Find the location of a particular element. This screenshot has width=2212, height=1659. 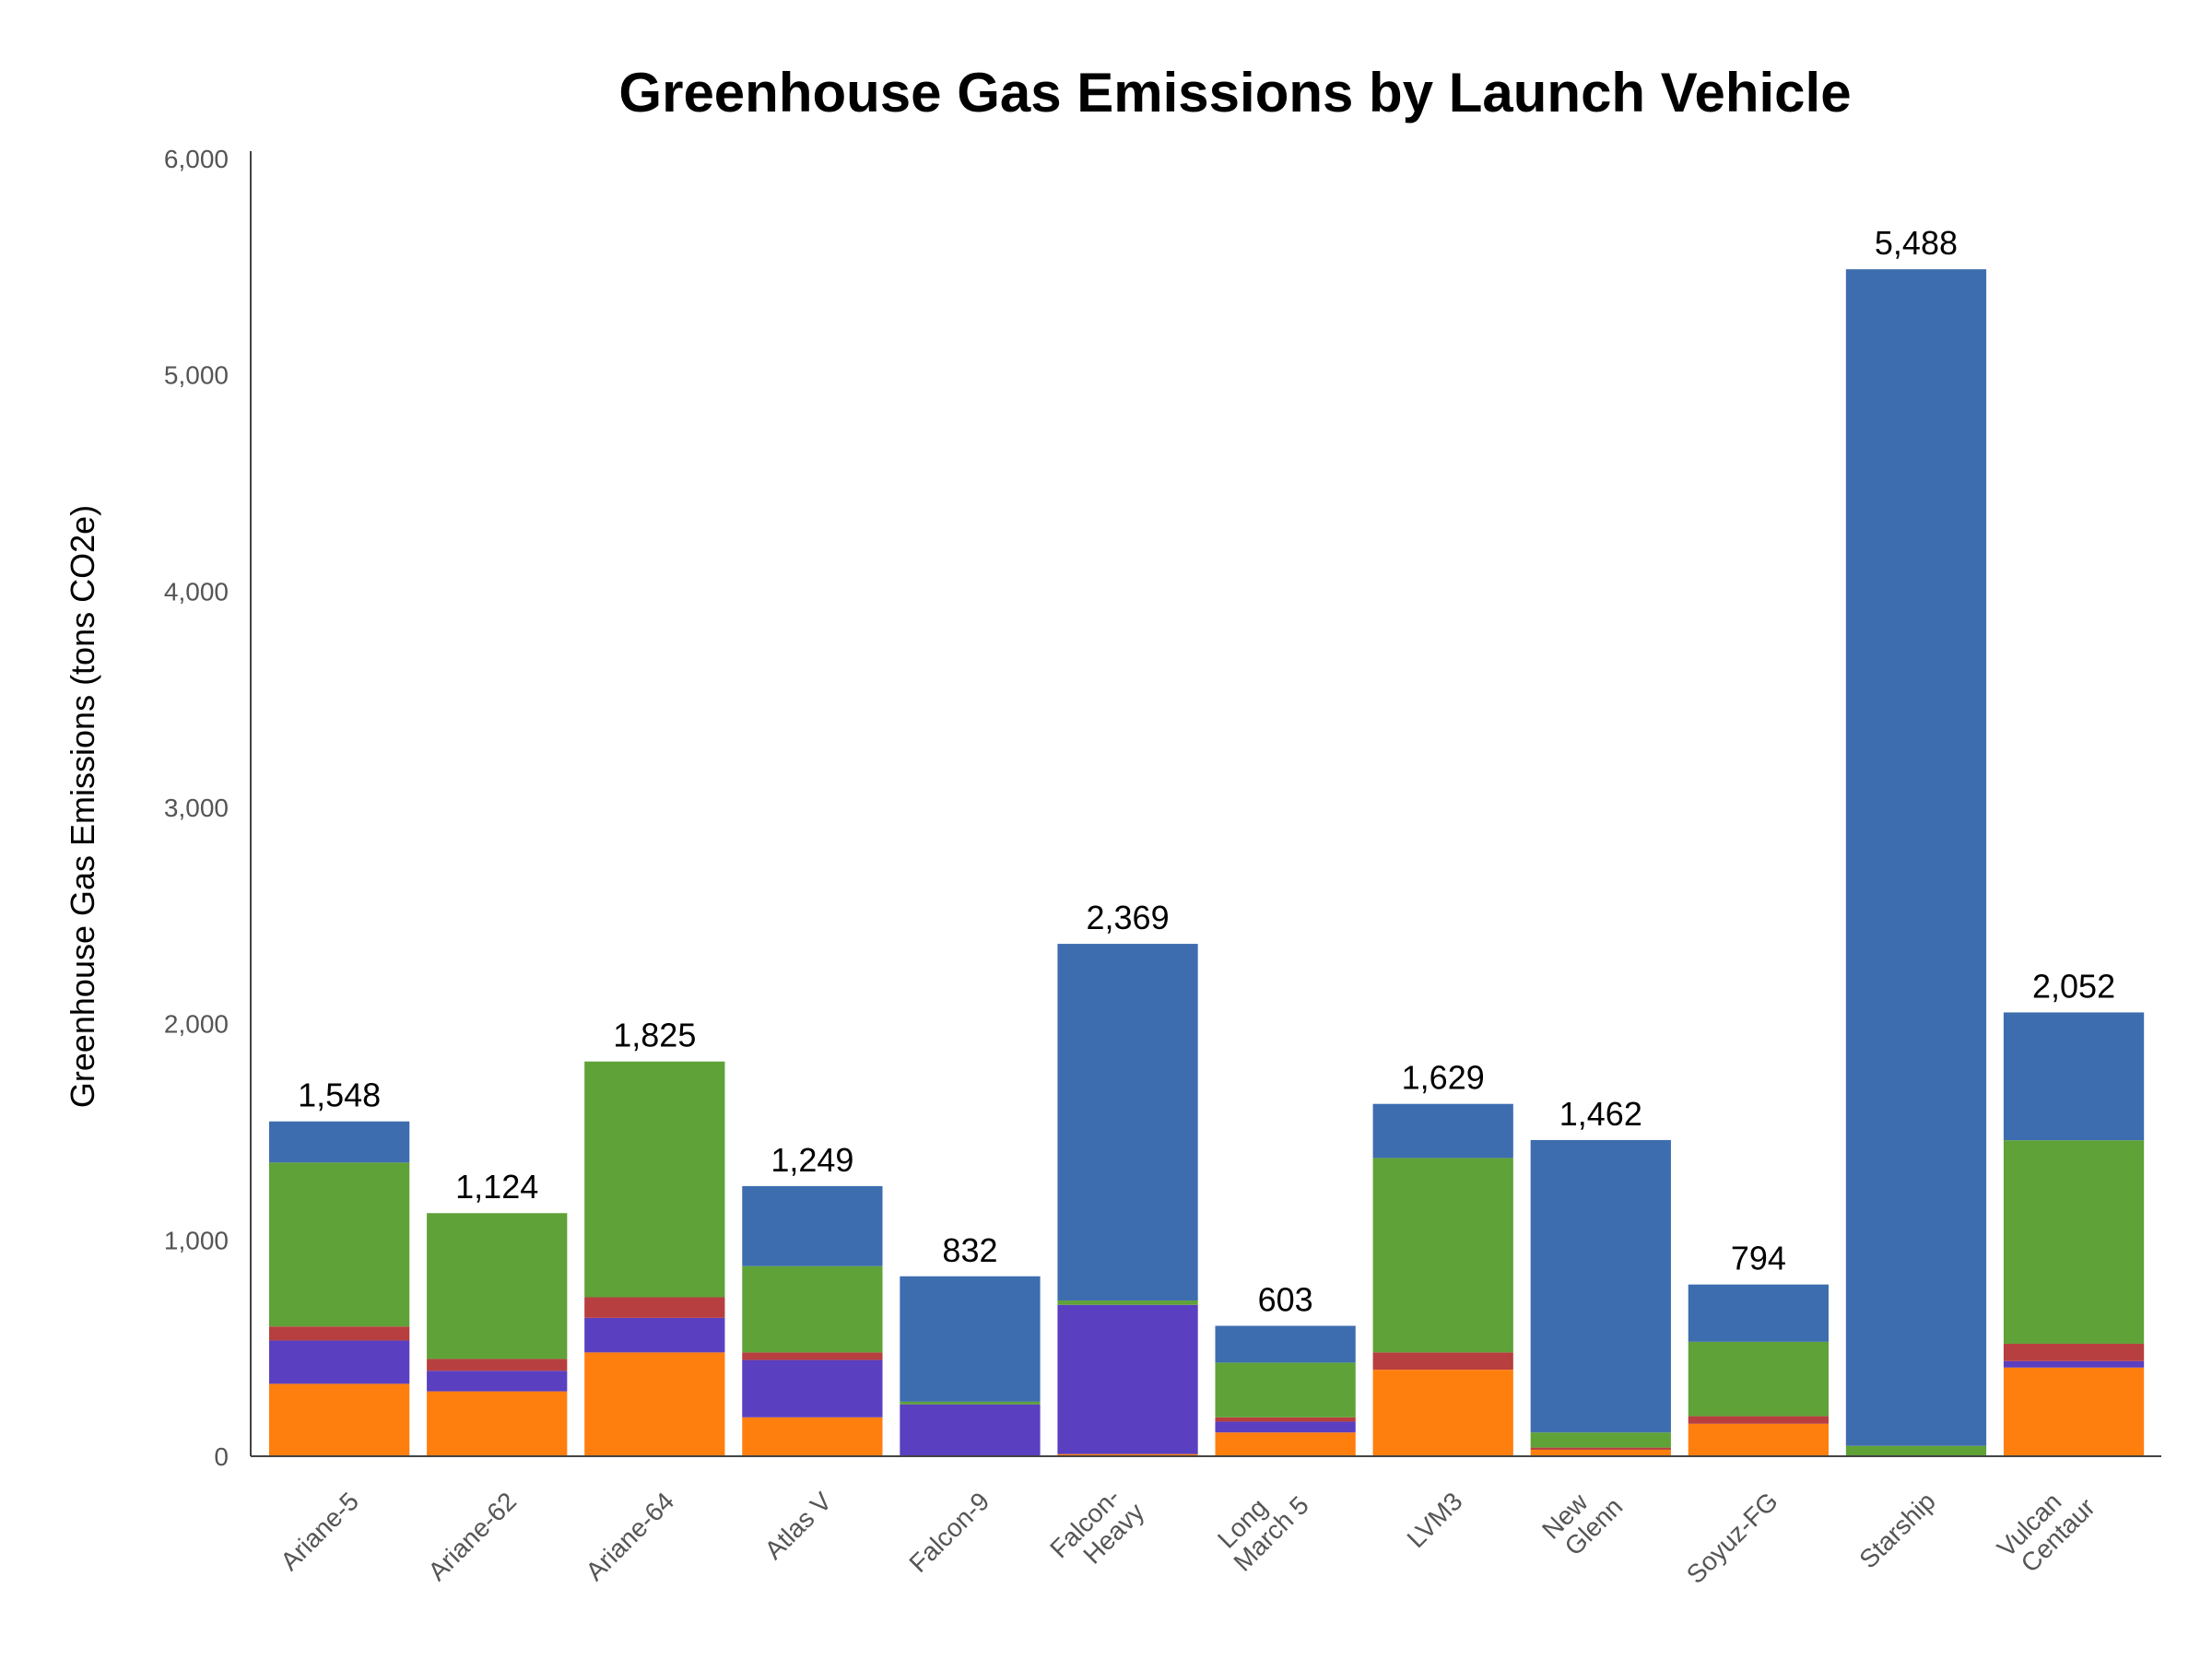

x-category-label-line: Atlas V is located at coordinates (798, 1526).